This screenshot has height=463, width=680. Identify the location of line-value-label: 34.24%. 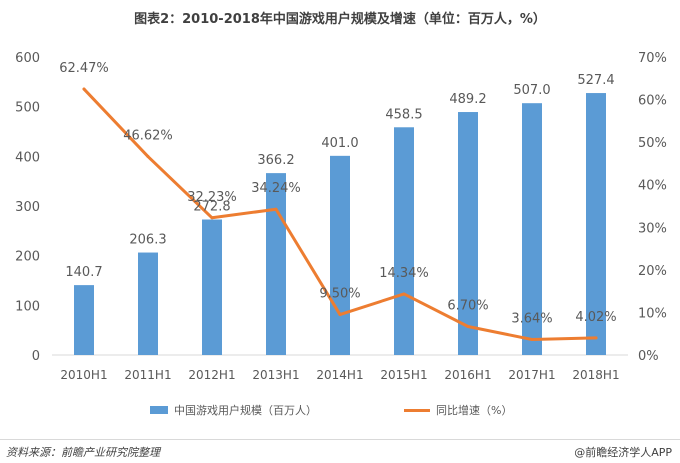
(276, 188).